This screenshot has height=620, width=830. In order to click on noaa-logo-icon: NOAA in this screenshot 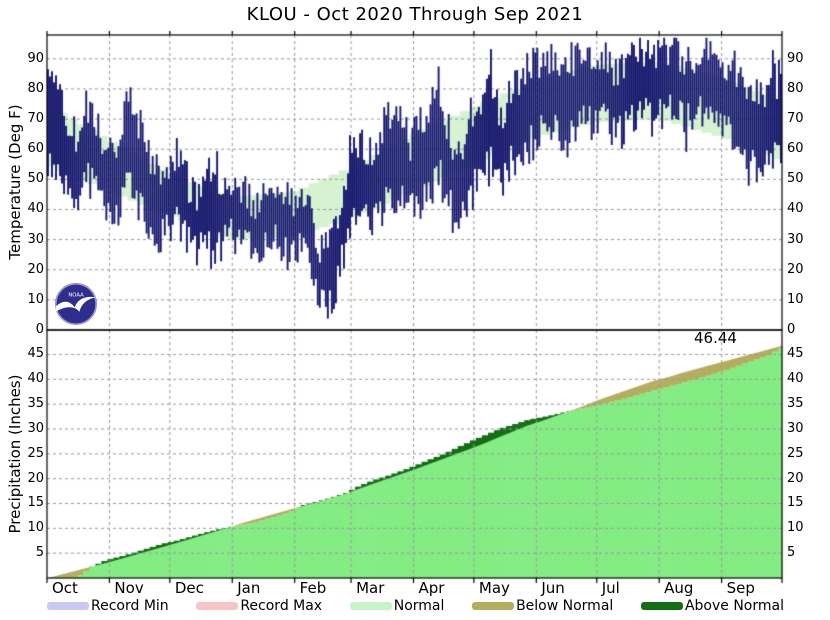, I will do `click(76, 304)`.